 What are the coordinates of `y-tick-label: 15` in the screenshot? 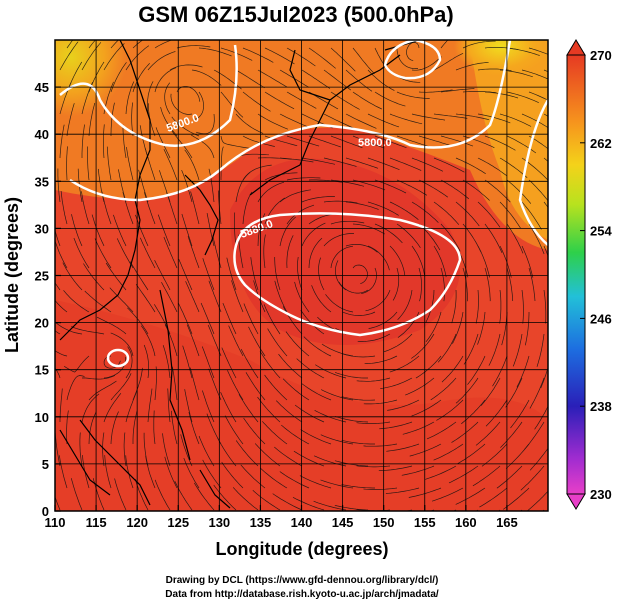 It's located at (42, 370).